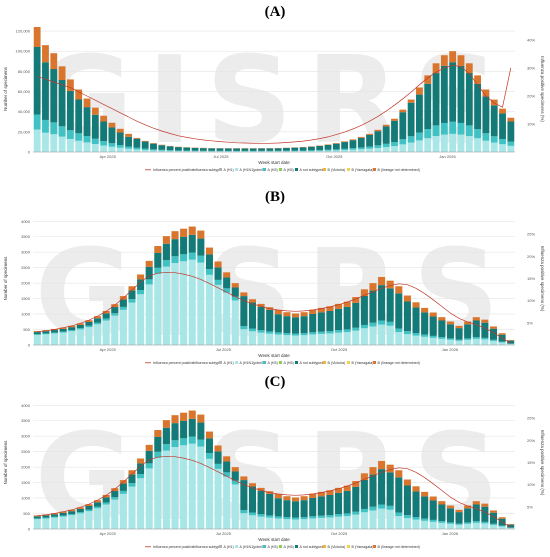  I want to click on legend-item-label: B (Yamagata), so click(363, 363).